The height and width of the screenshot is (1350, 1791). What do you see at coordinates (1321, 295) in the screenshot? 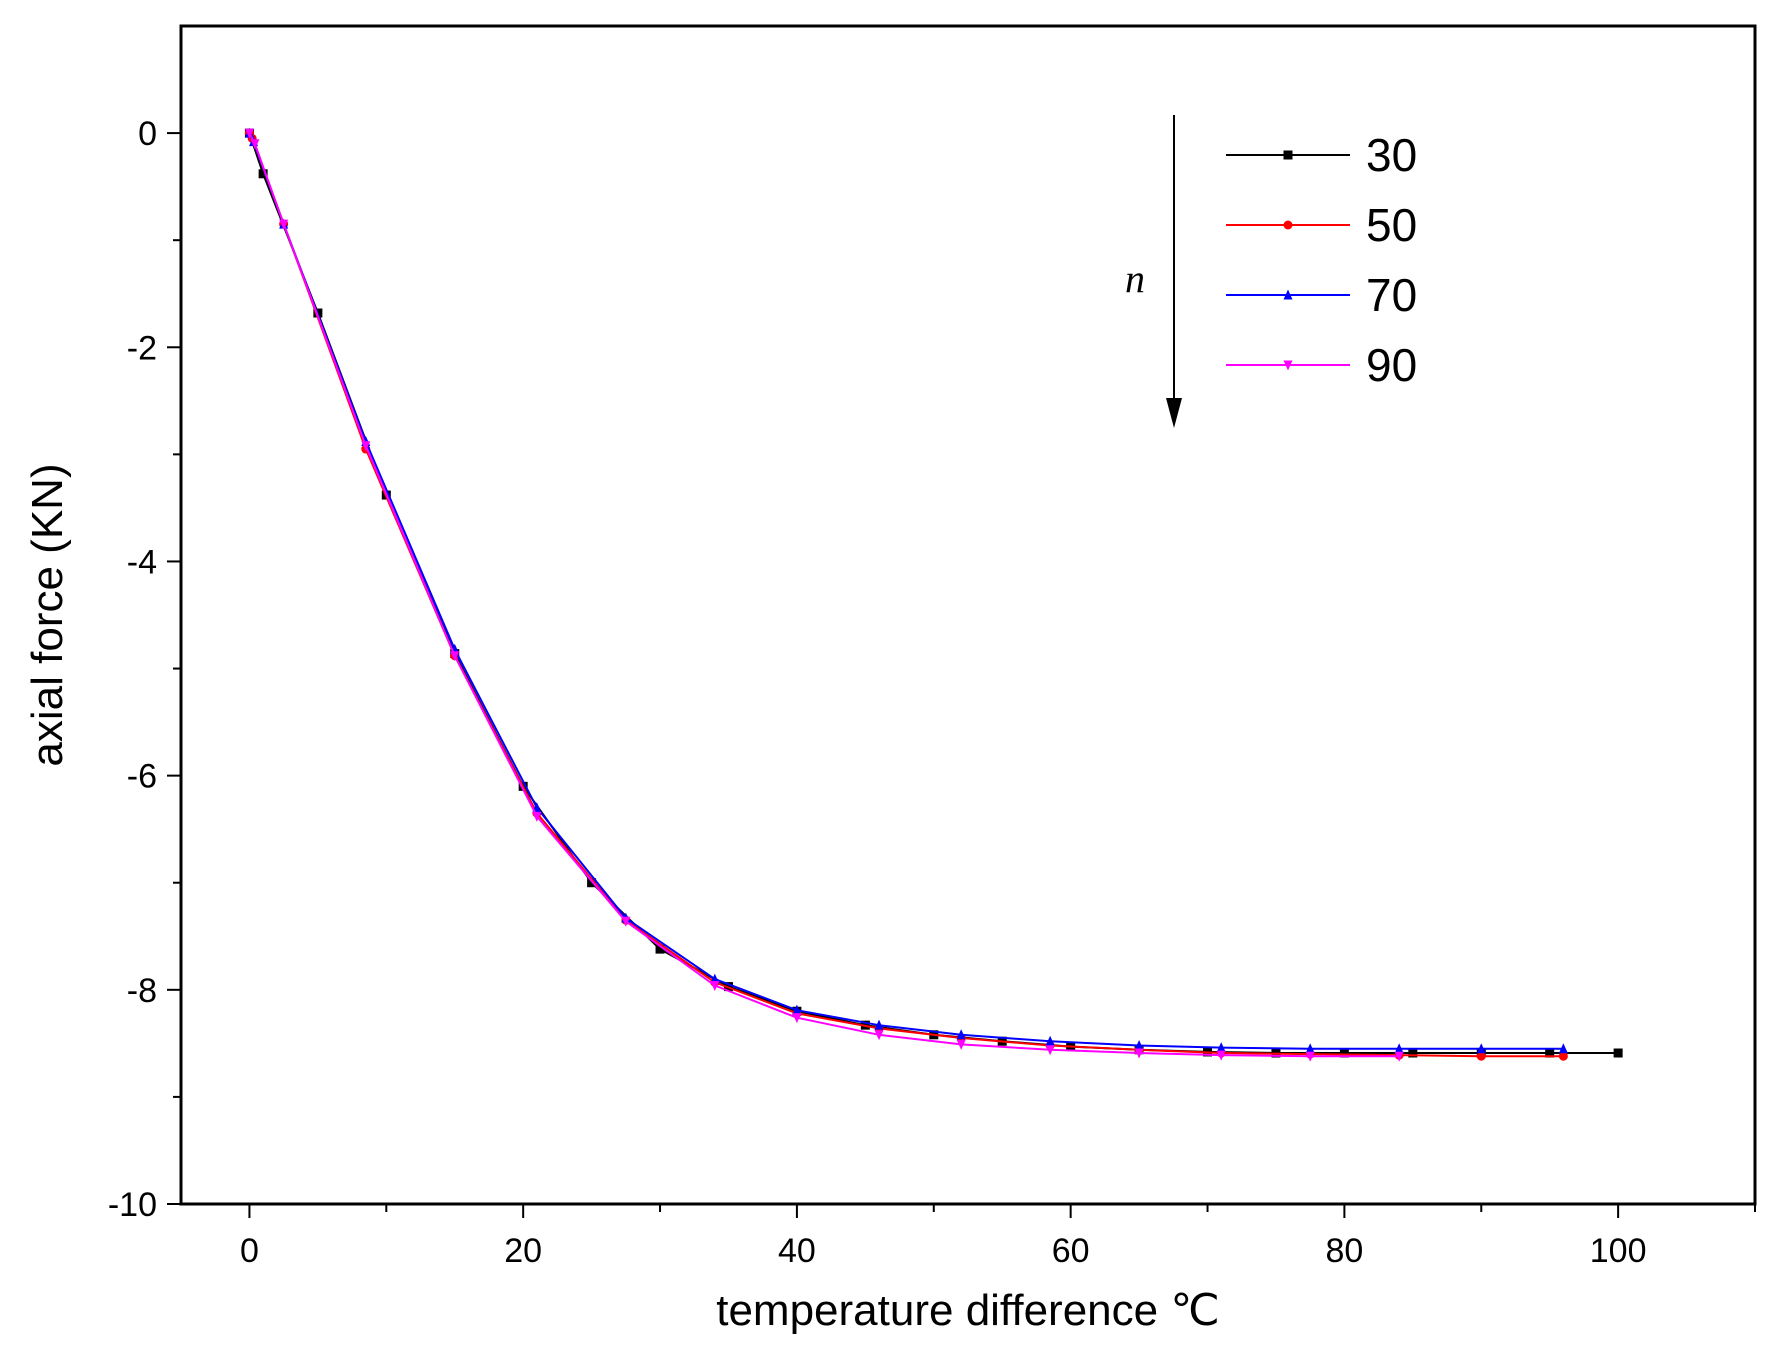
I see `legend-item-70: 70` at bounding box center [1321, 295].